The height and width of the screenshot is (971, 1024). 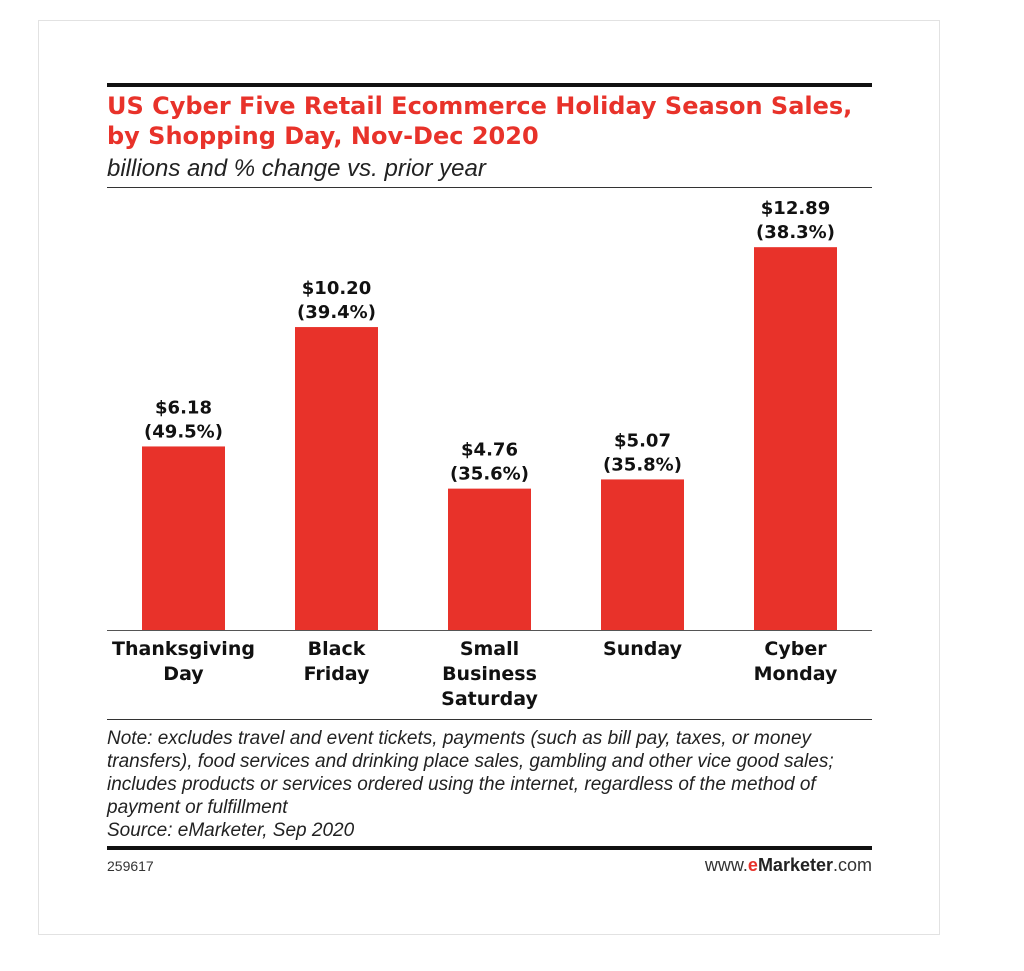 What do you see at coordinates (183, 431) in the screenshot?
I see `change-label-0: (49.5%)` at bounding box center [183, 431].